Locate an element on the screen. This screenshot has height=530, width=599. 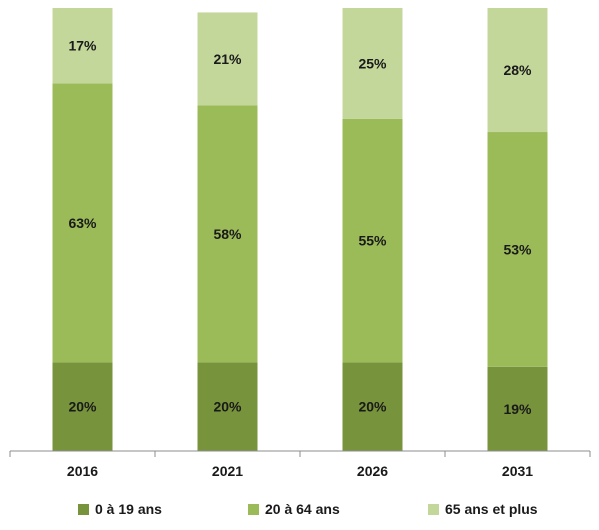
data-label-2031-series-3: 28% is located at coordinates (517, 70).